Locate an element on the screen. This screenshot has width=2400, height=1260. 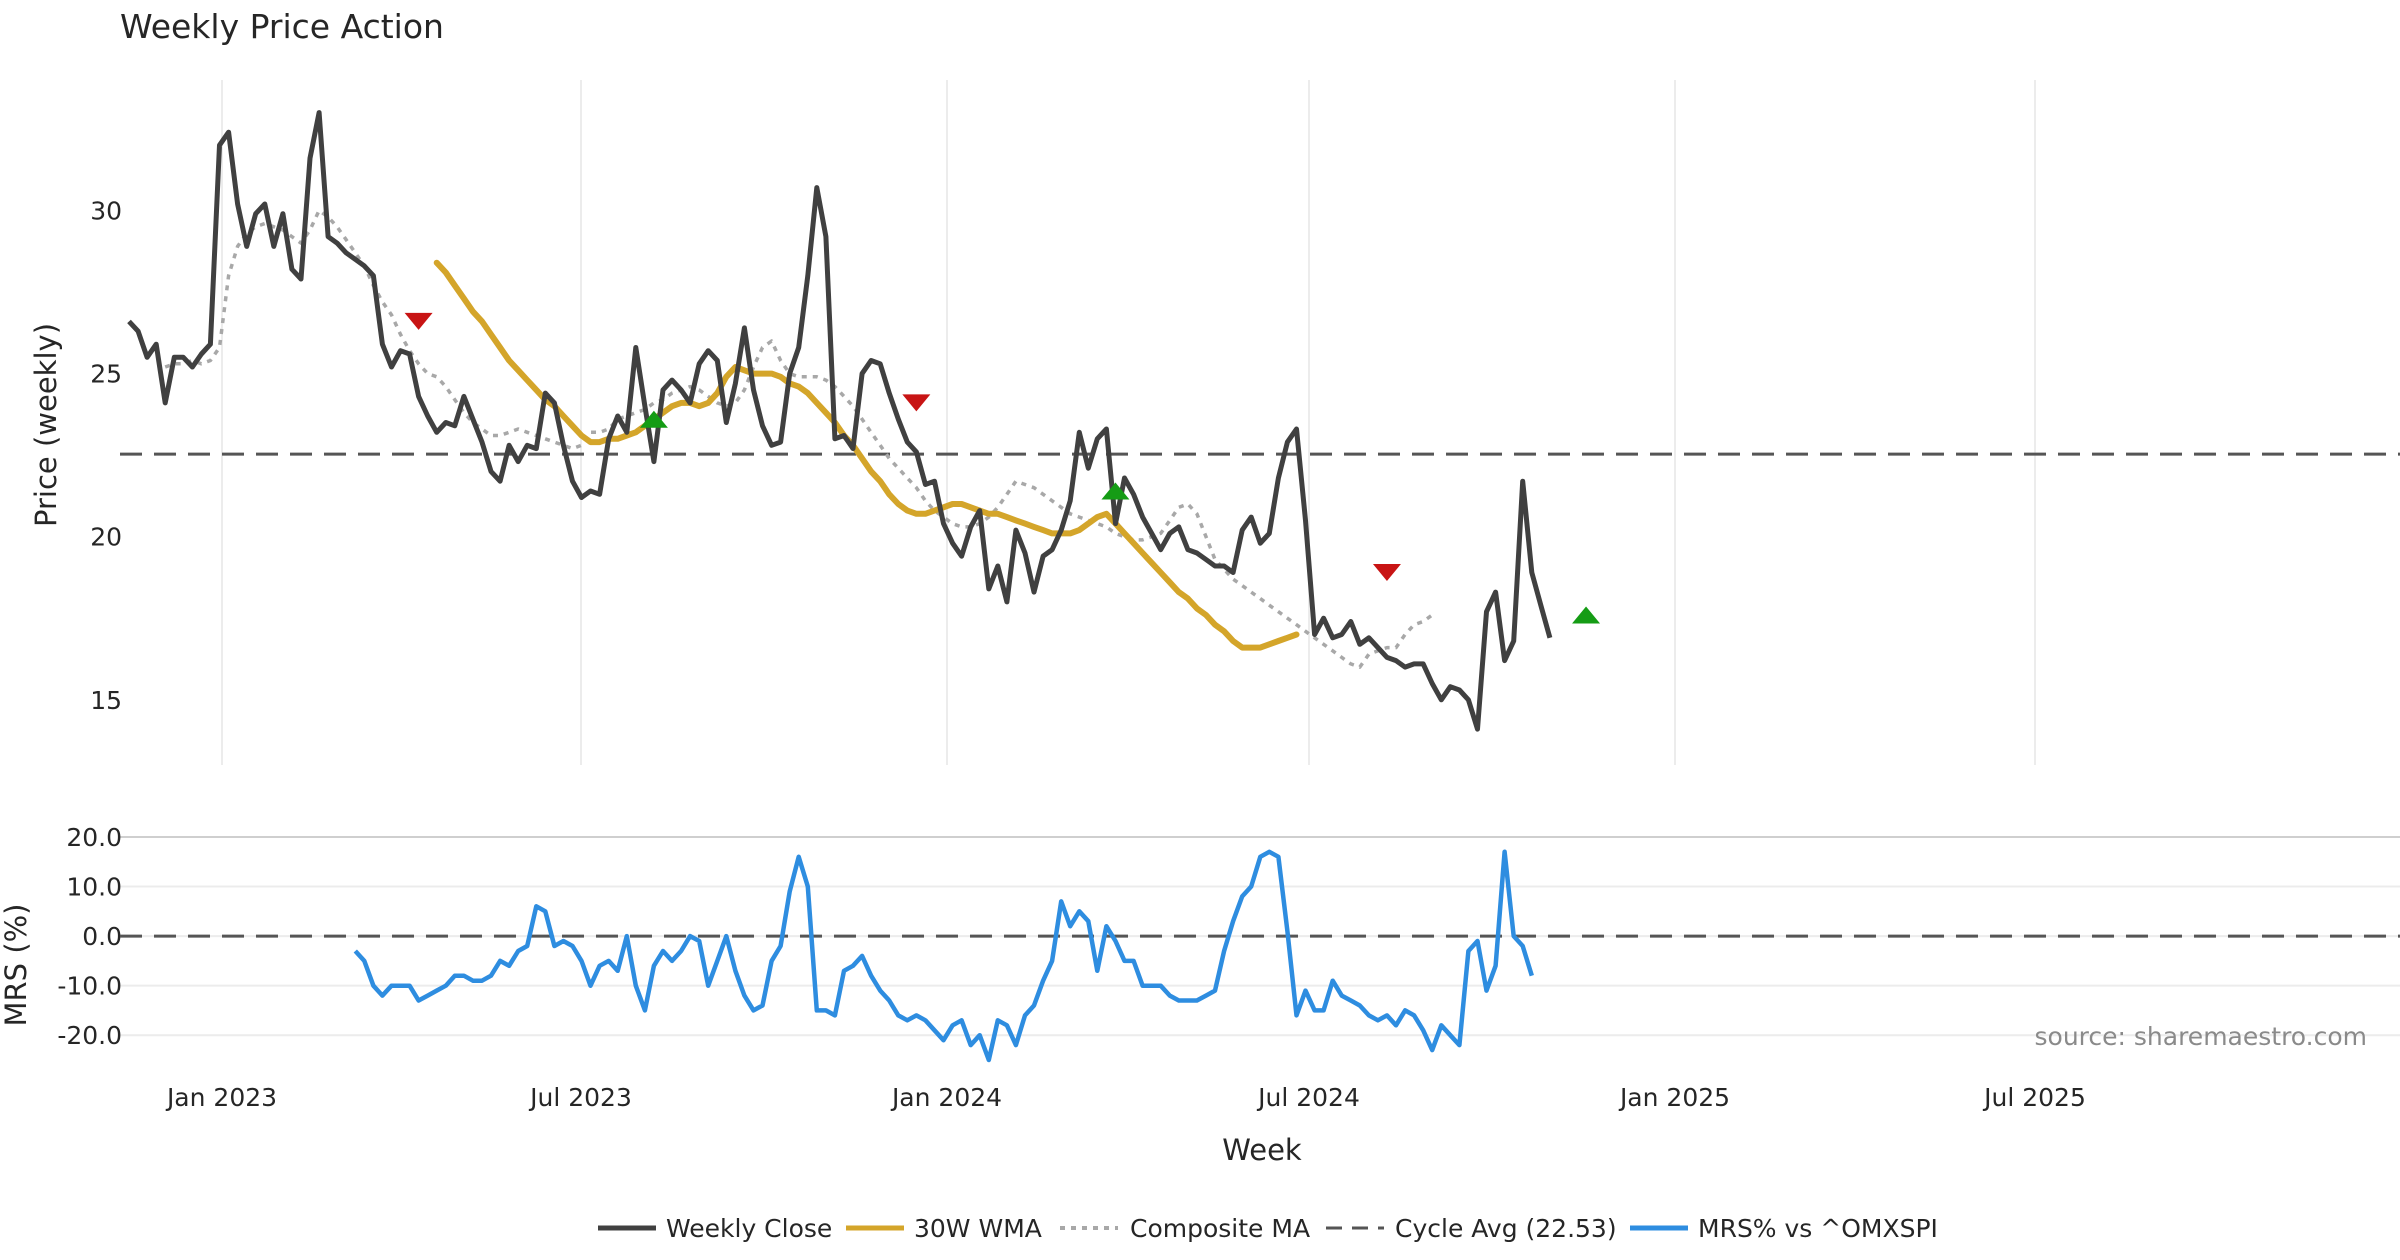
svg-text: Composite MA is located at coordinates (1220, 1228).